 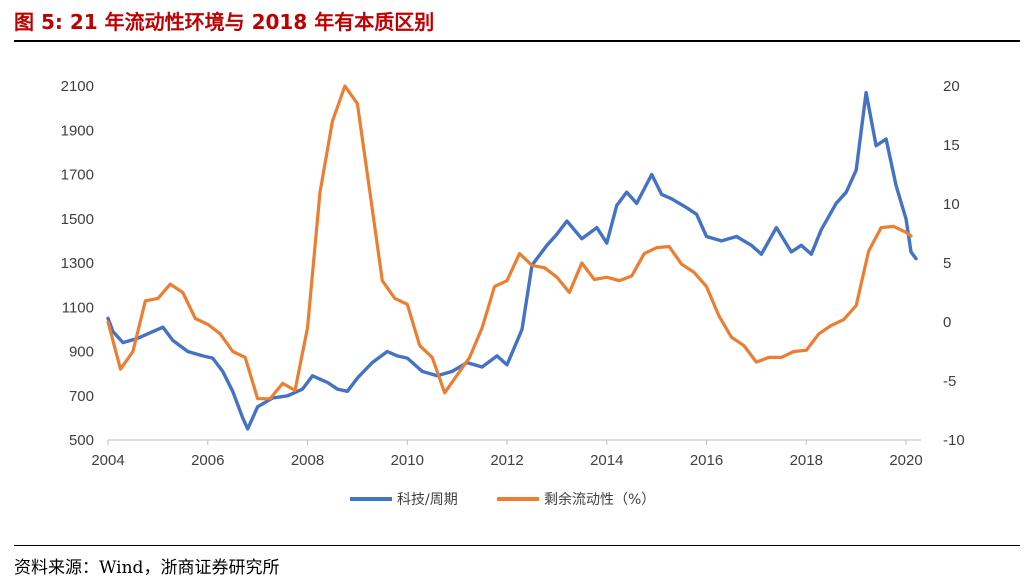 What do you see at coordinates (947, 263) in the screenshot?
I see `y-right-tick-label: 5` at bounding box center [947, 263].